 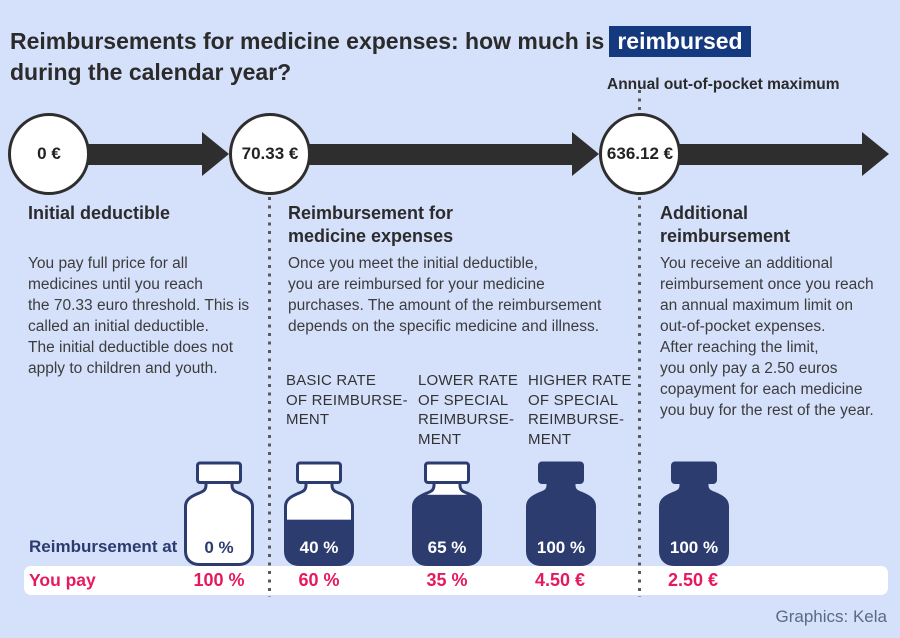 I want to click on milestone-circle-636-12-eur: 636.12 €, so click(x=640, y=154).